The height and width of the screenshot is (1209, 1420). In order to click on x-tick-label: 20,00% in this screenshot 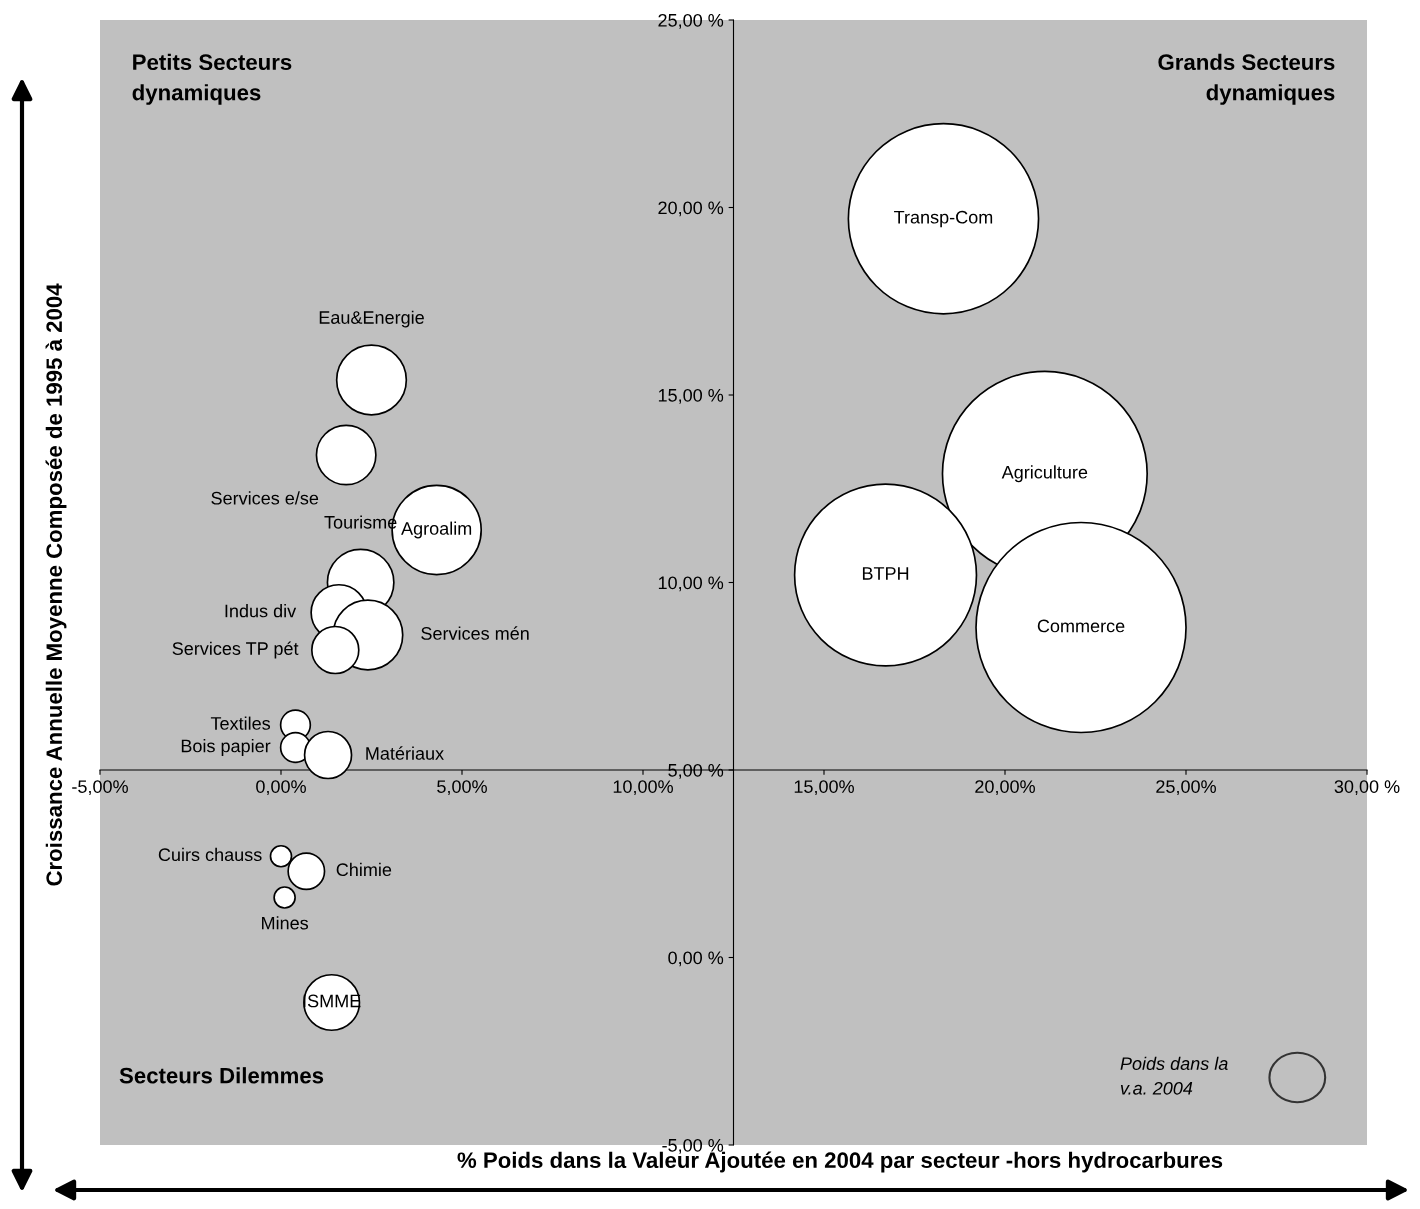, I will do `click(1005, 788)`.